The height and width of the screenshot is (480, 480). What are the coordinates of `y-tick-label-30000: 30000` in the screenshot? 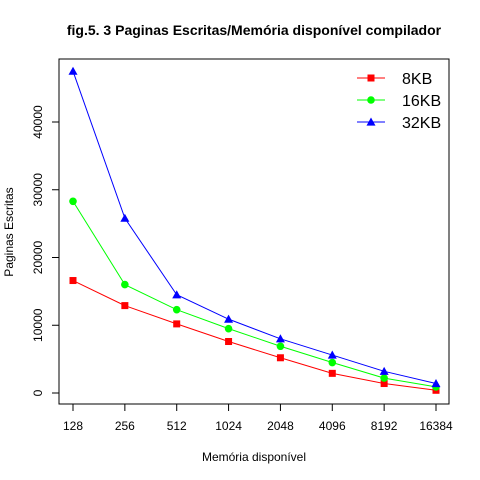 It's located at (38, 190).